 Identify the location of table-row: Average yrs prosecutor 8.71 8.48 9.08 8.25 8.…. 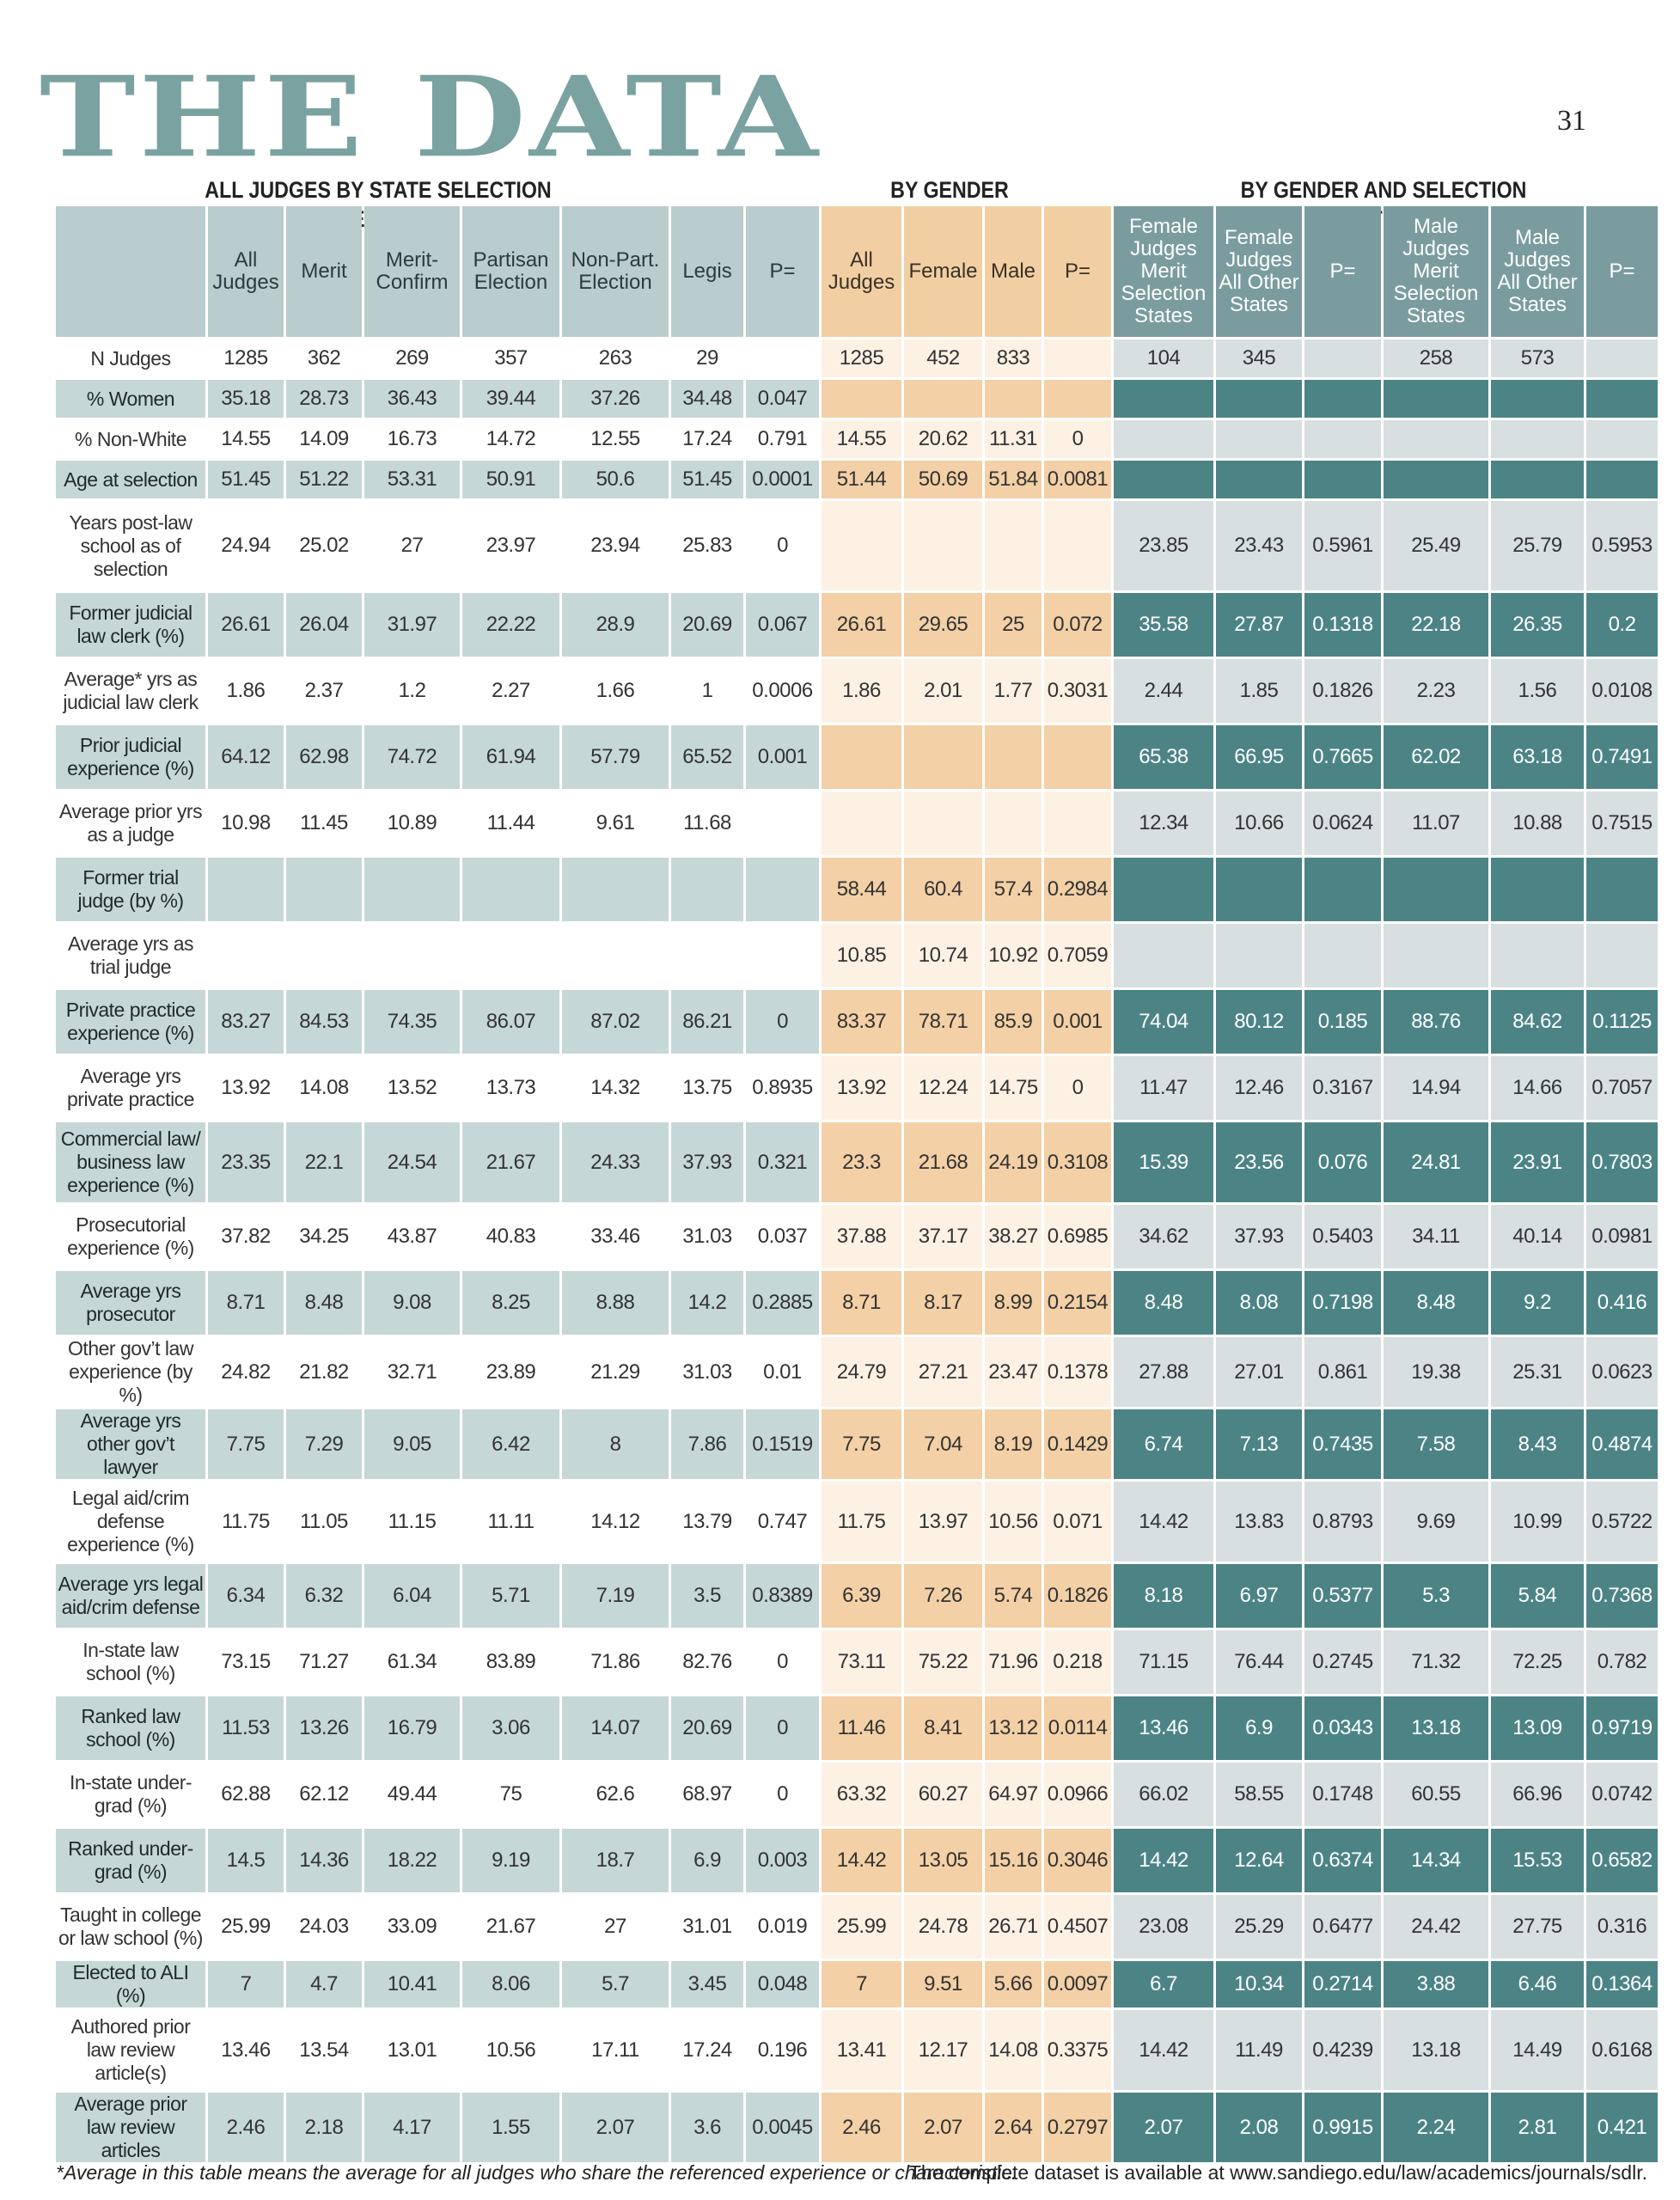
(857, 1304).